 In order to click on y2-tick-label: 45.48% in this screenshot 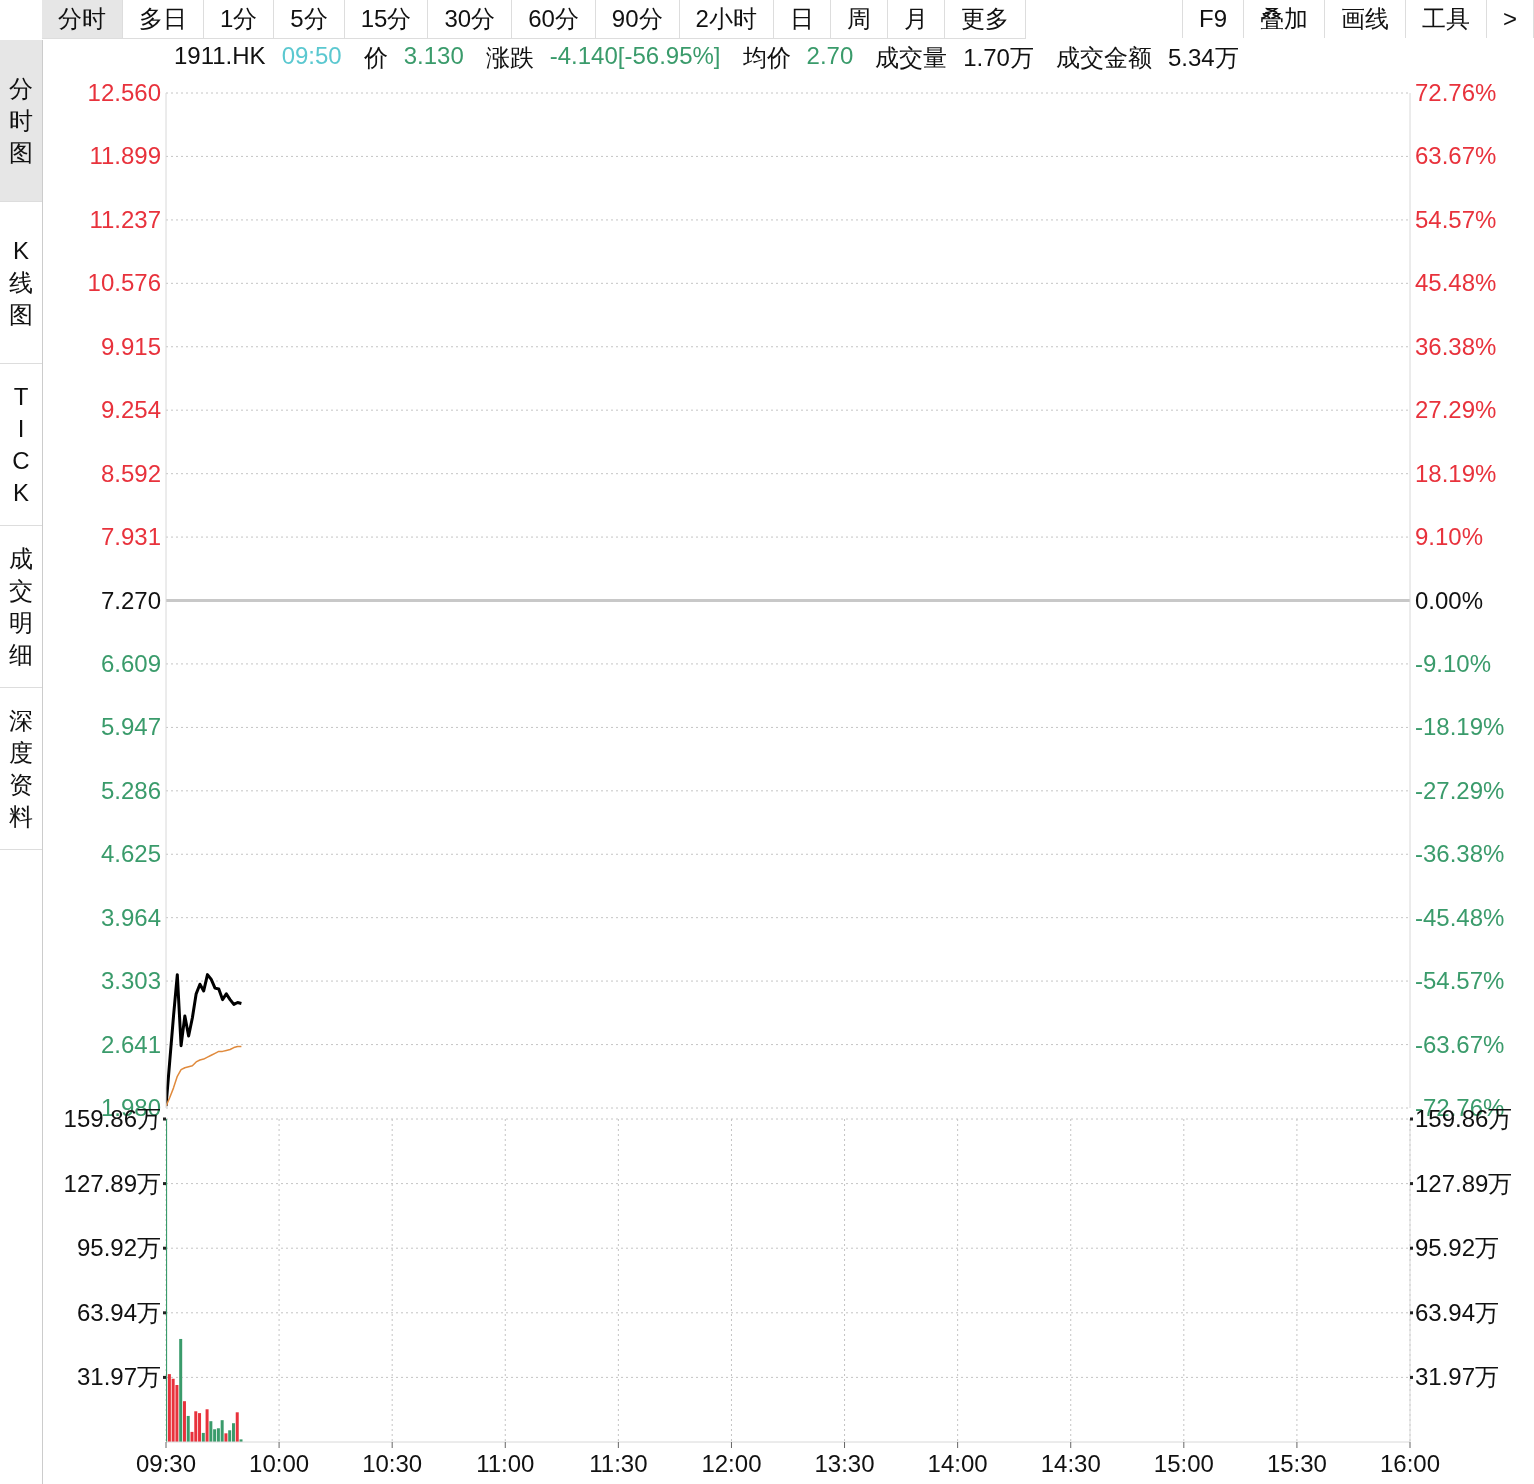, I will do `click(1456, 283)`.